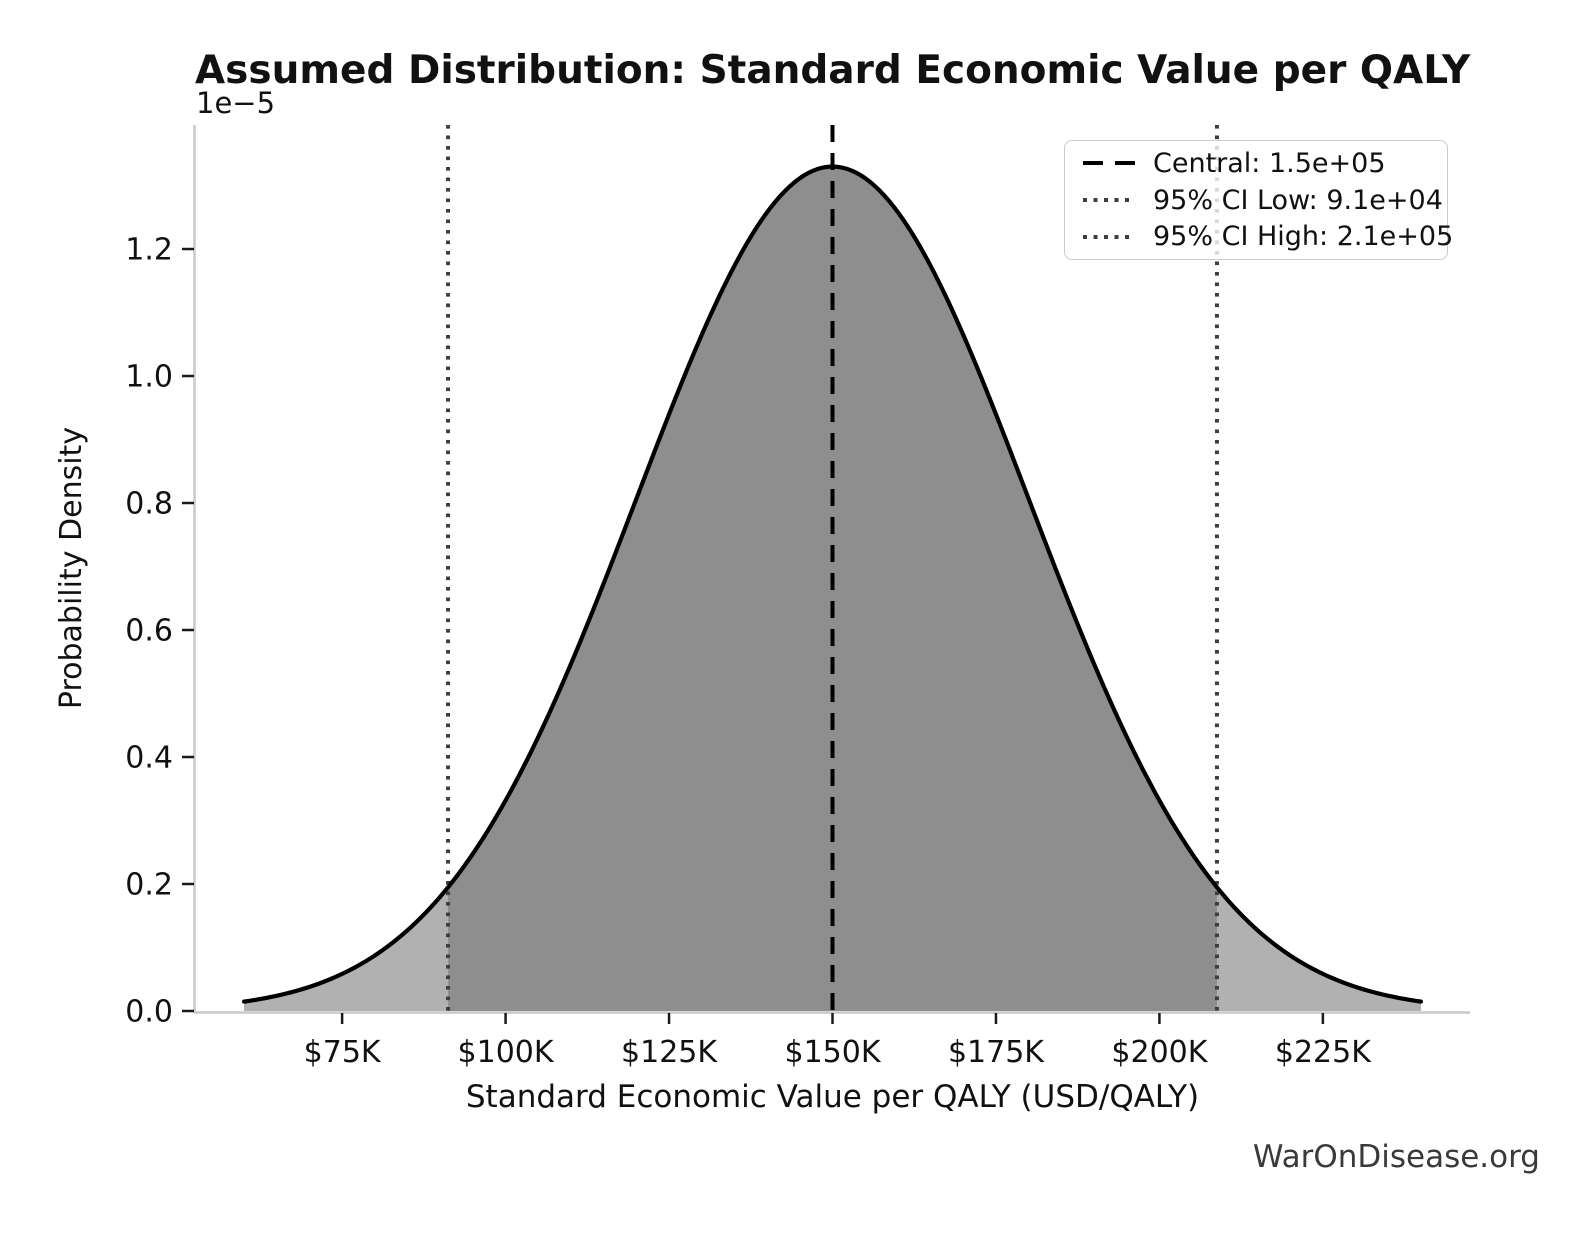 Image resolution: width=1594 pixels, height=1234 pixels. What do you see at coordinates (149, 1012) in the screenshot?
I see `y-tick-label: 0.0` at bounding box center [149, 1012].